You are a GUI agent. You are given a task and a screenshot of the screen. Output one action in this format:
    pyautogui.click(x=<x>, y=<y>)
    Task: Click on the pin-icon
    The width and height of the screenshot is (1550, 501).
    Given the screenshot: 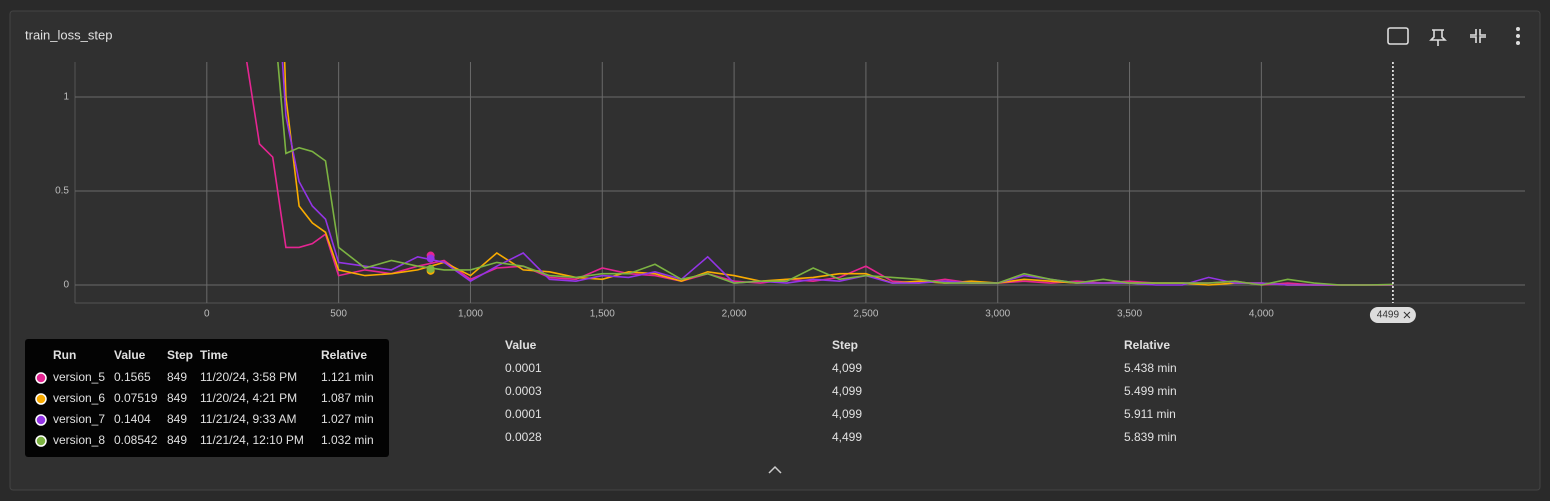 What is the action you would take?
    pyautogui.click(x=1438, y=37)
    